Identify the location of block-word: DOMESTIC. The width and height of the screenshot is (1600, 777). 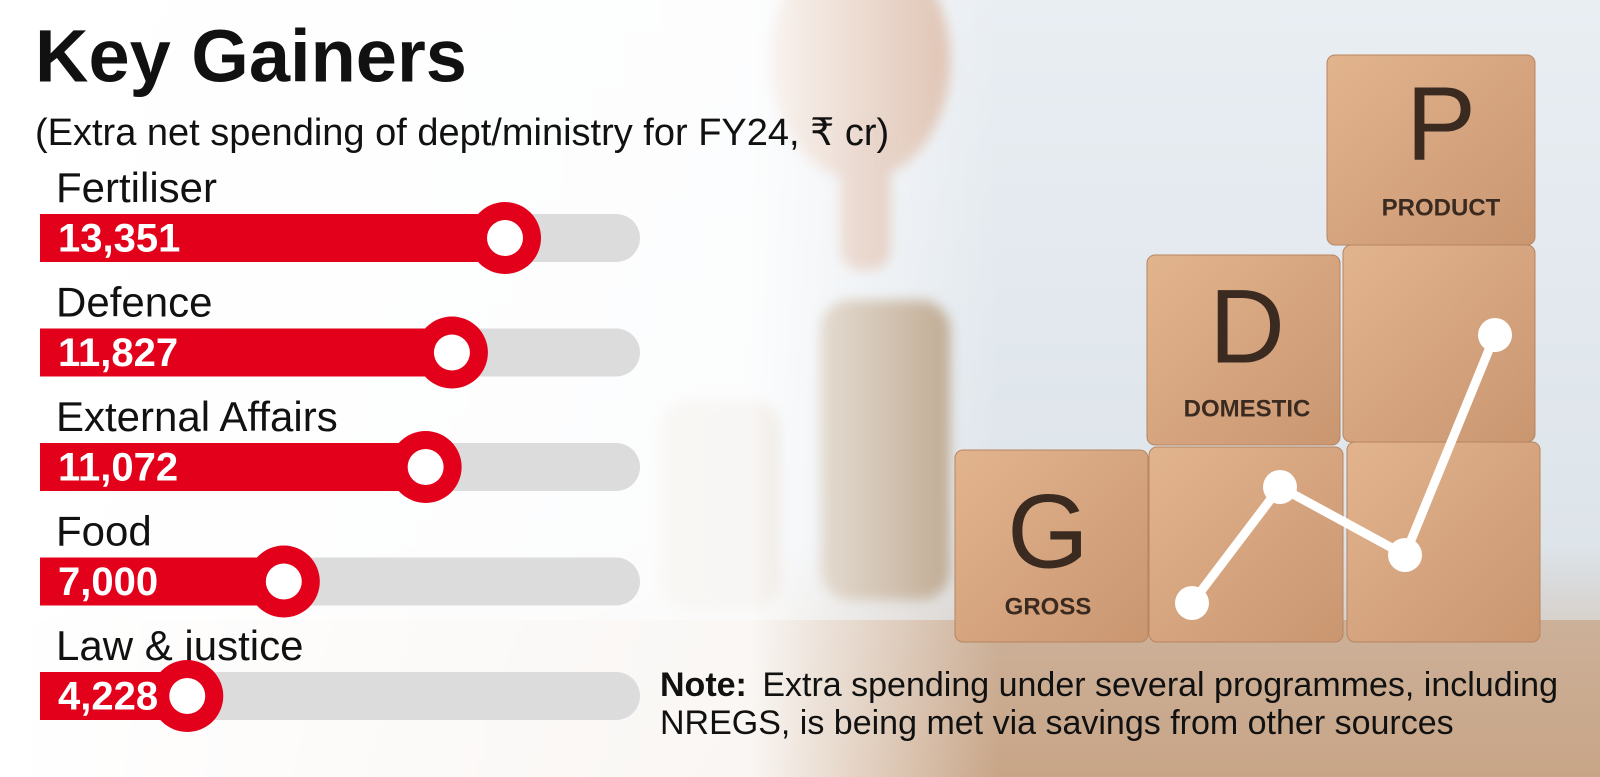
(1247, 408).